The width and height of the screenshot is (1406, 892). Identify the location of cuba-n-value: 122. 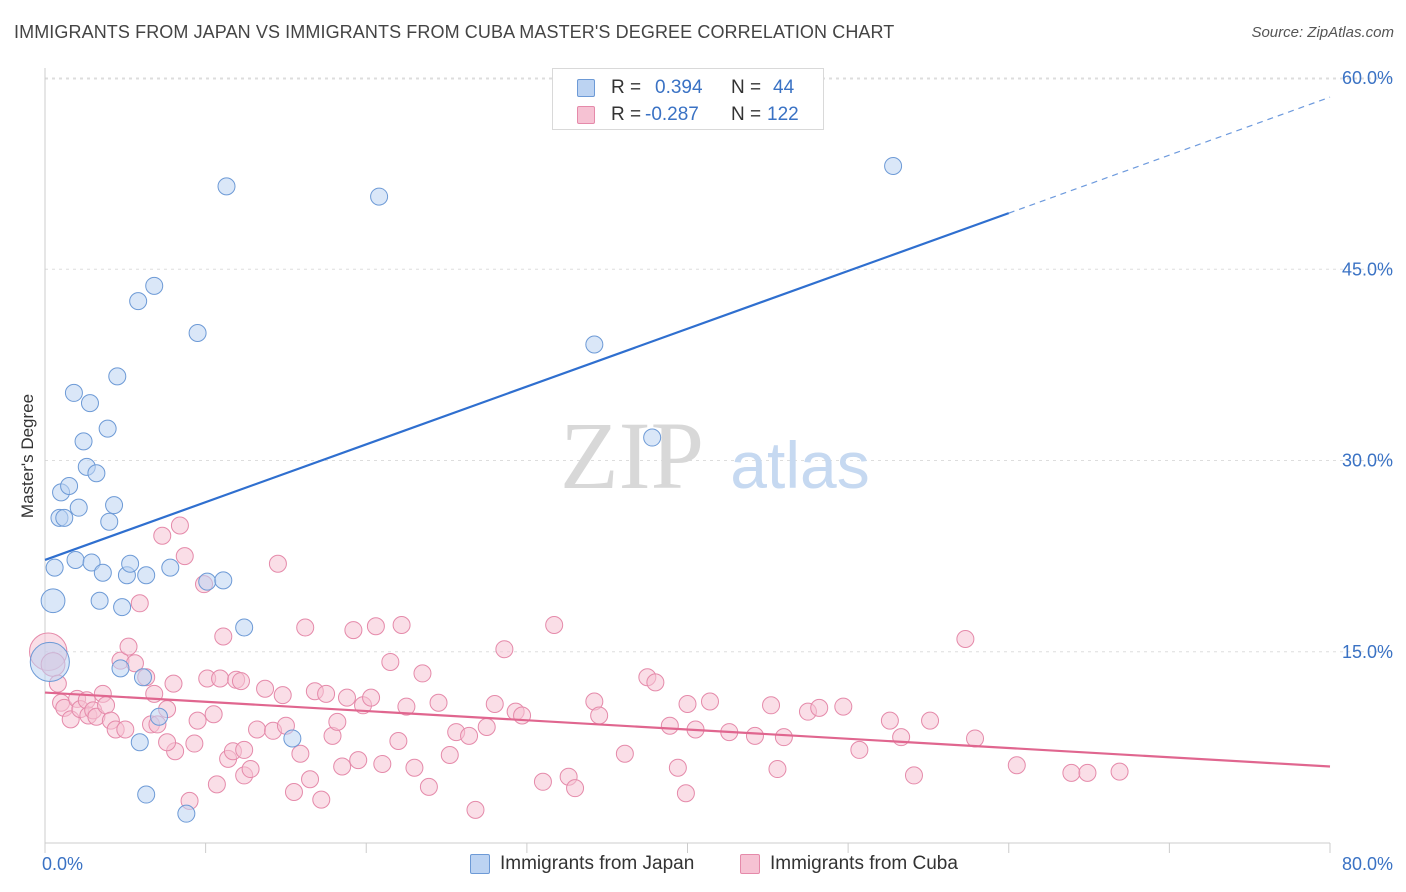
(783, 114).